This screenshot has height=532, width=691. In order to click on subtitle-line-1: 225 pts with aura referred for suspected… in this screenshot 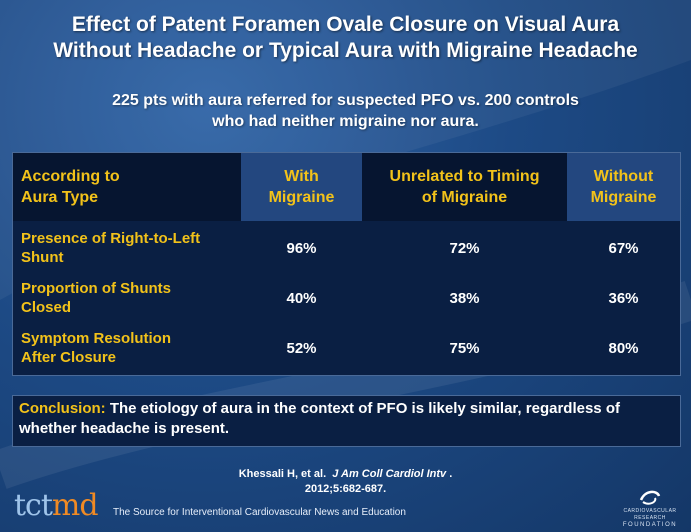, I will do `click(345, 100)`.